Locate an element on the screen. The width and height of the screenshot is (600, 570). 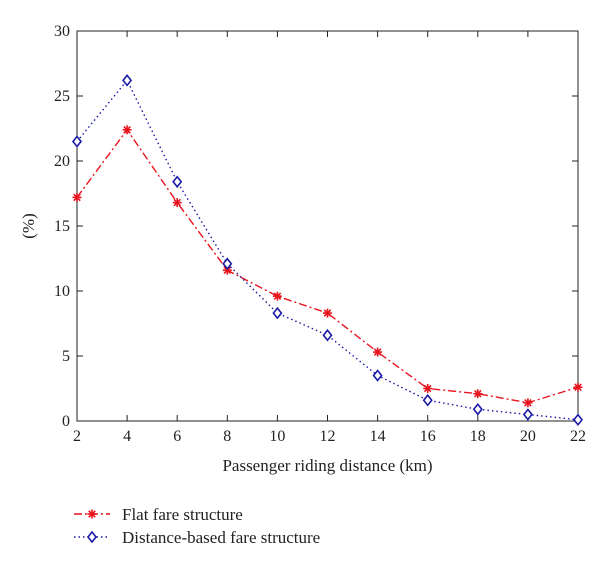
legend-label-2: Distance-based fare structure is located at coordinates (221, 537).